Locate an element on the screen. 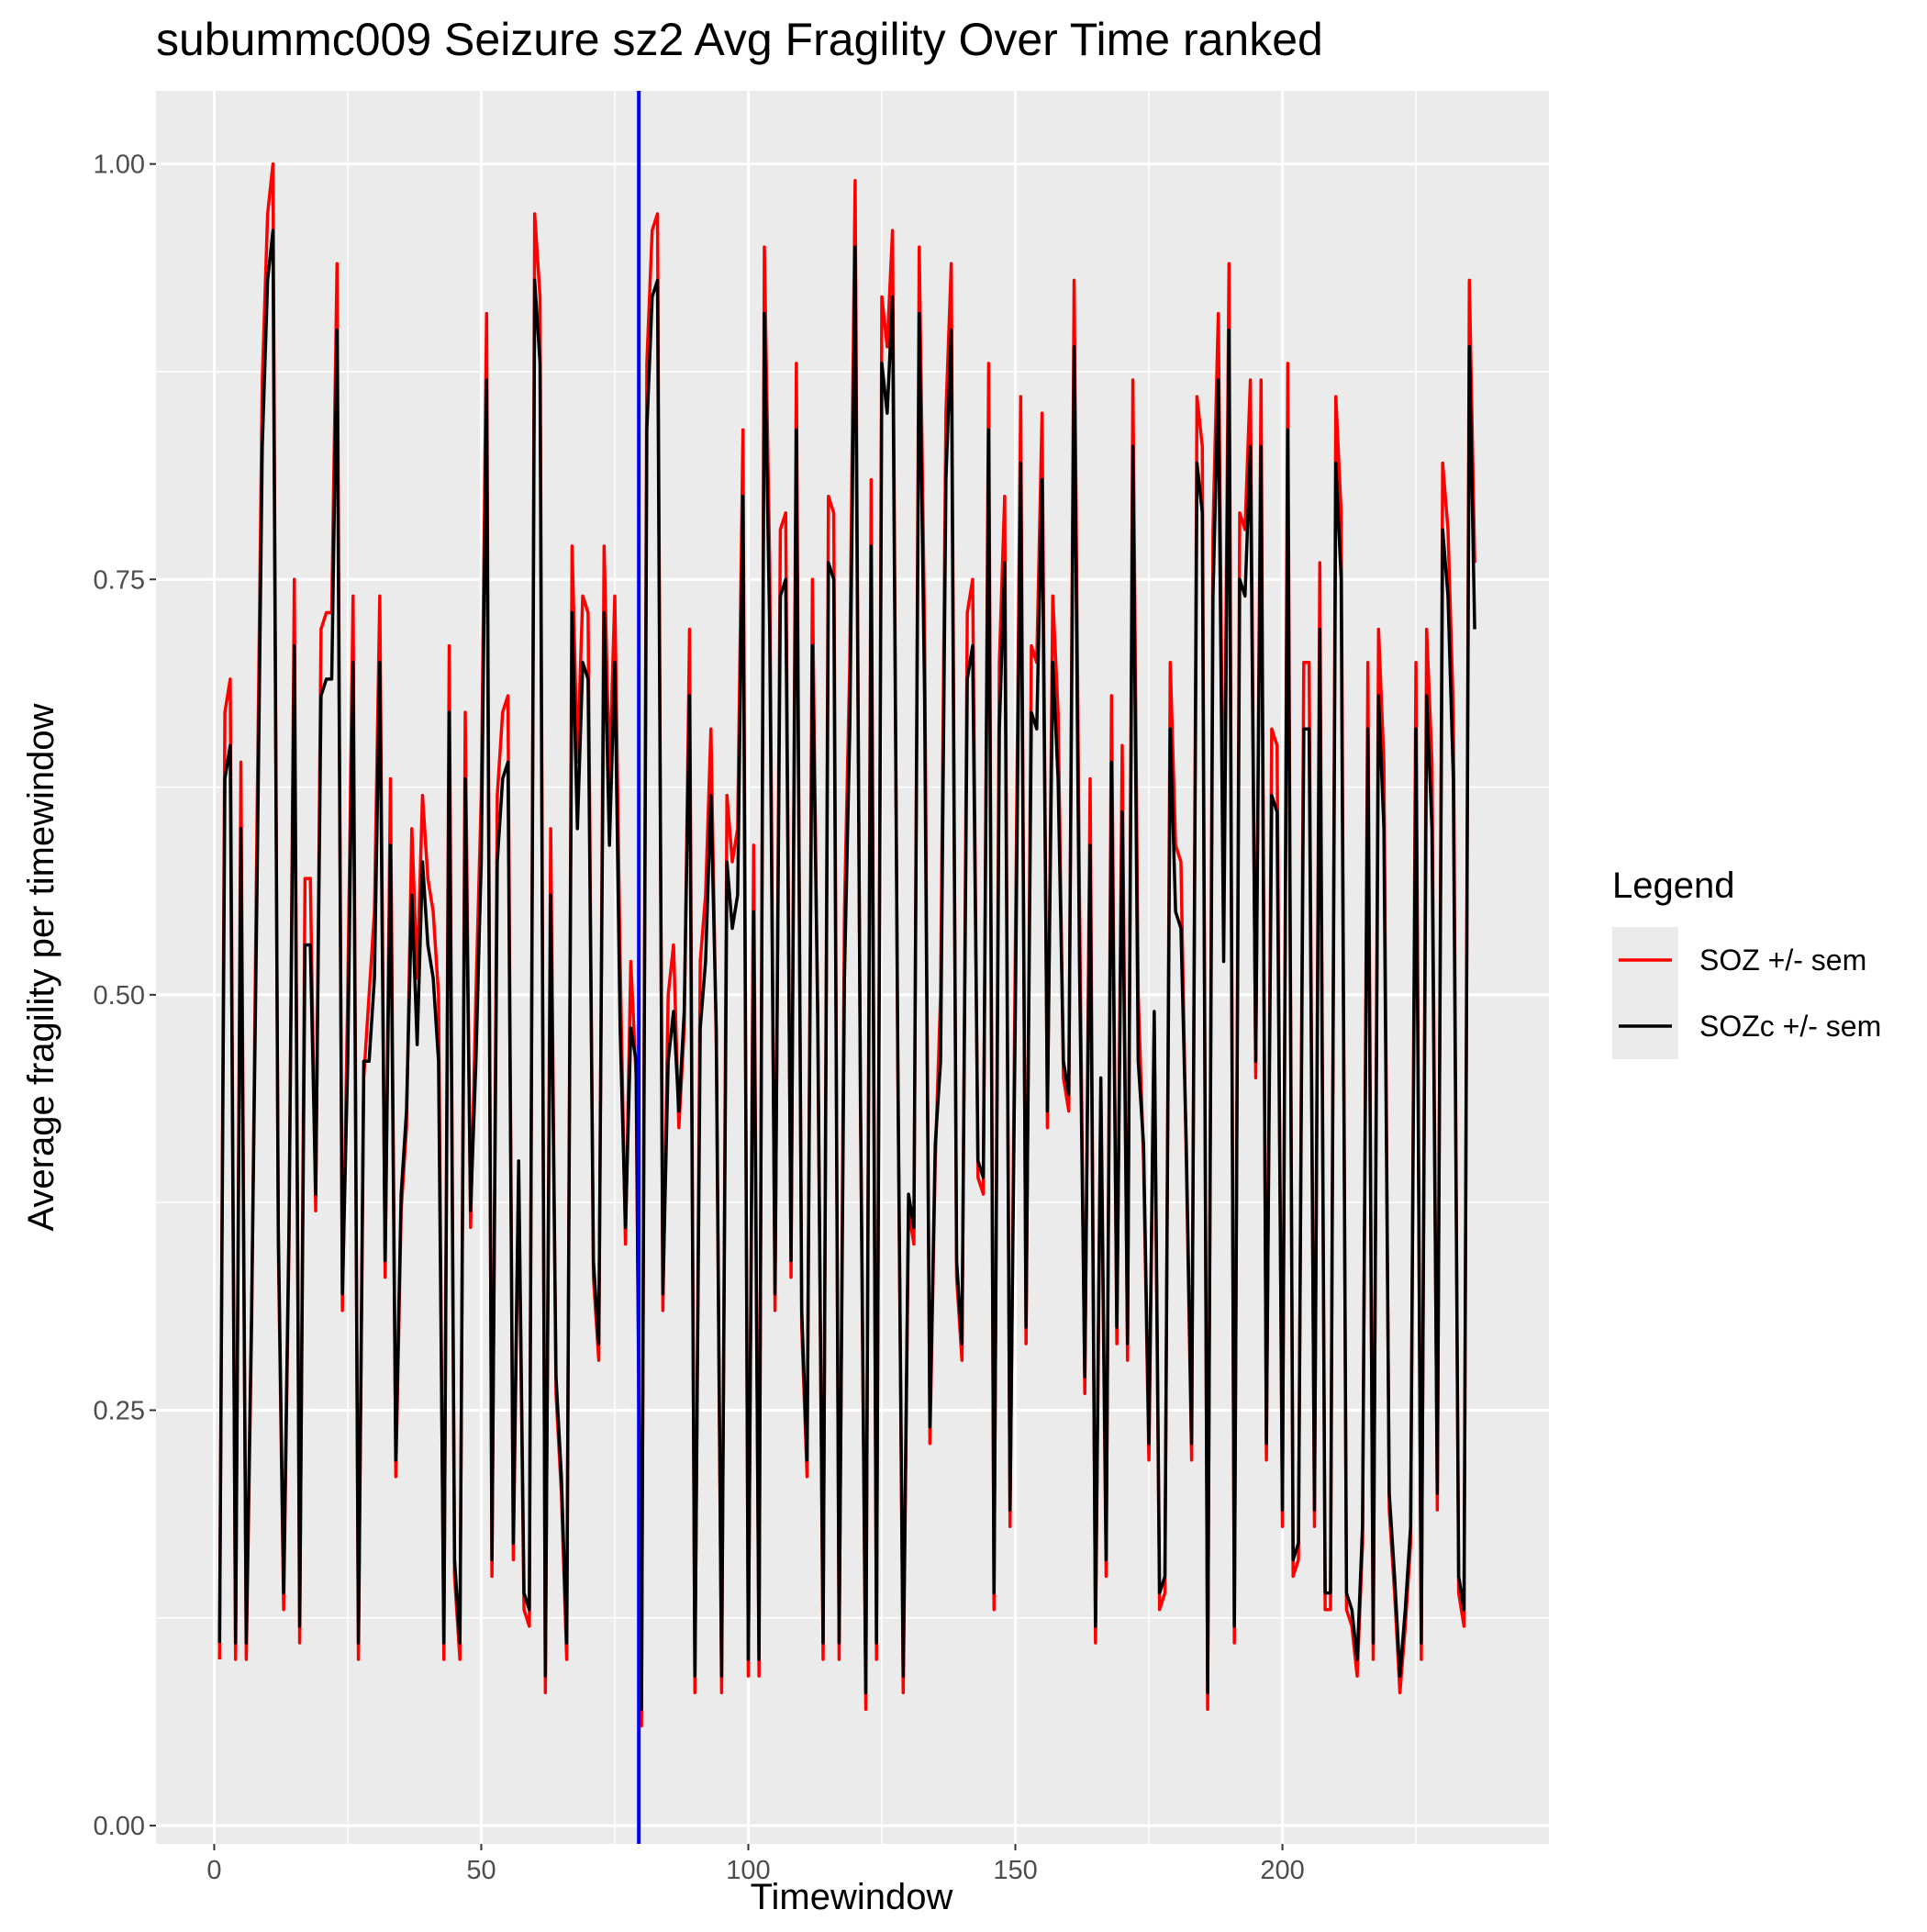  x-tick-label: 50 is located at coordinates (481, 1870).